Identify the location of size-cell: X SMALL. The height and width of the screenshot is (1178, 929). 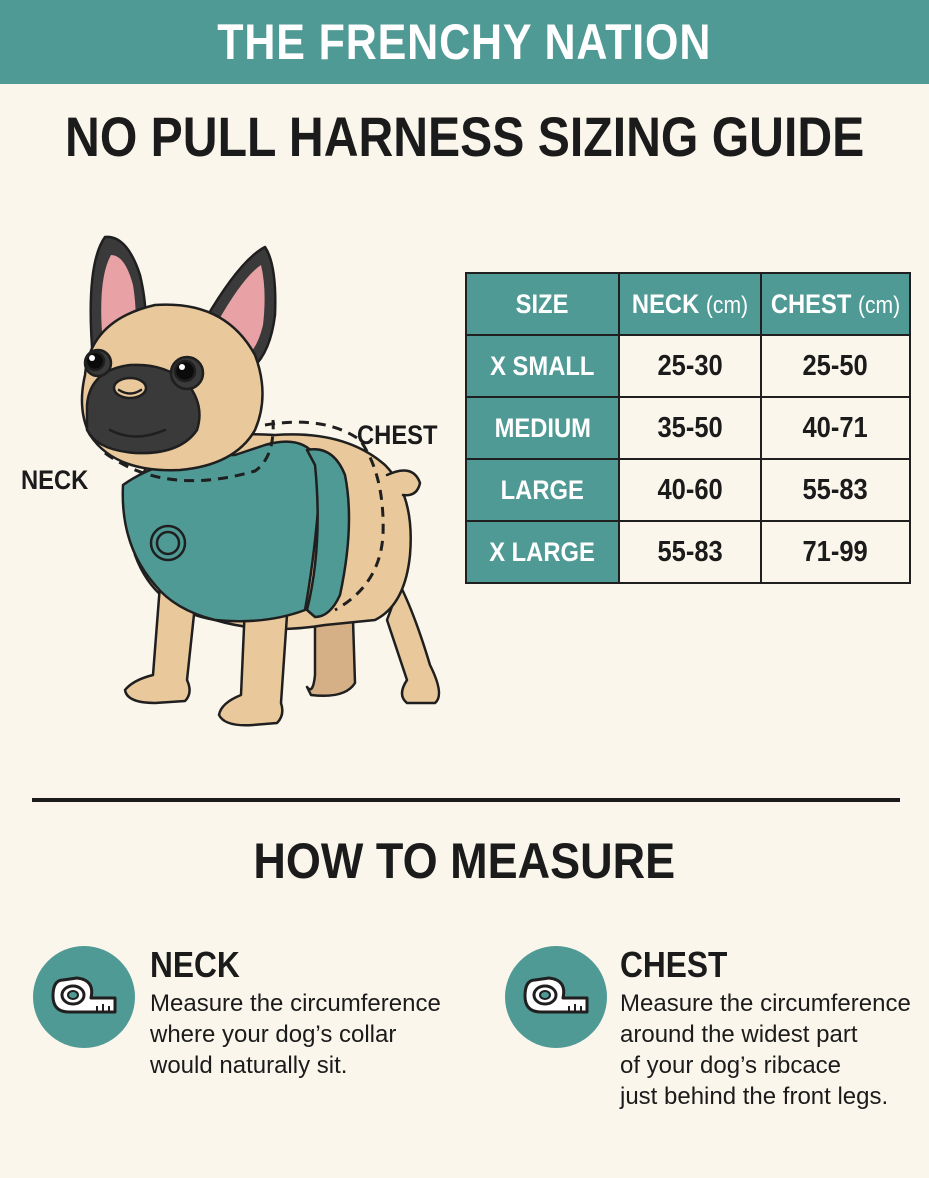
(542, 366).